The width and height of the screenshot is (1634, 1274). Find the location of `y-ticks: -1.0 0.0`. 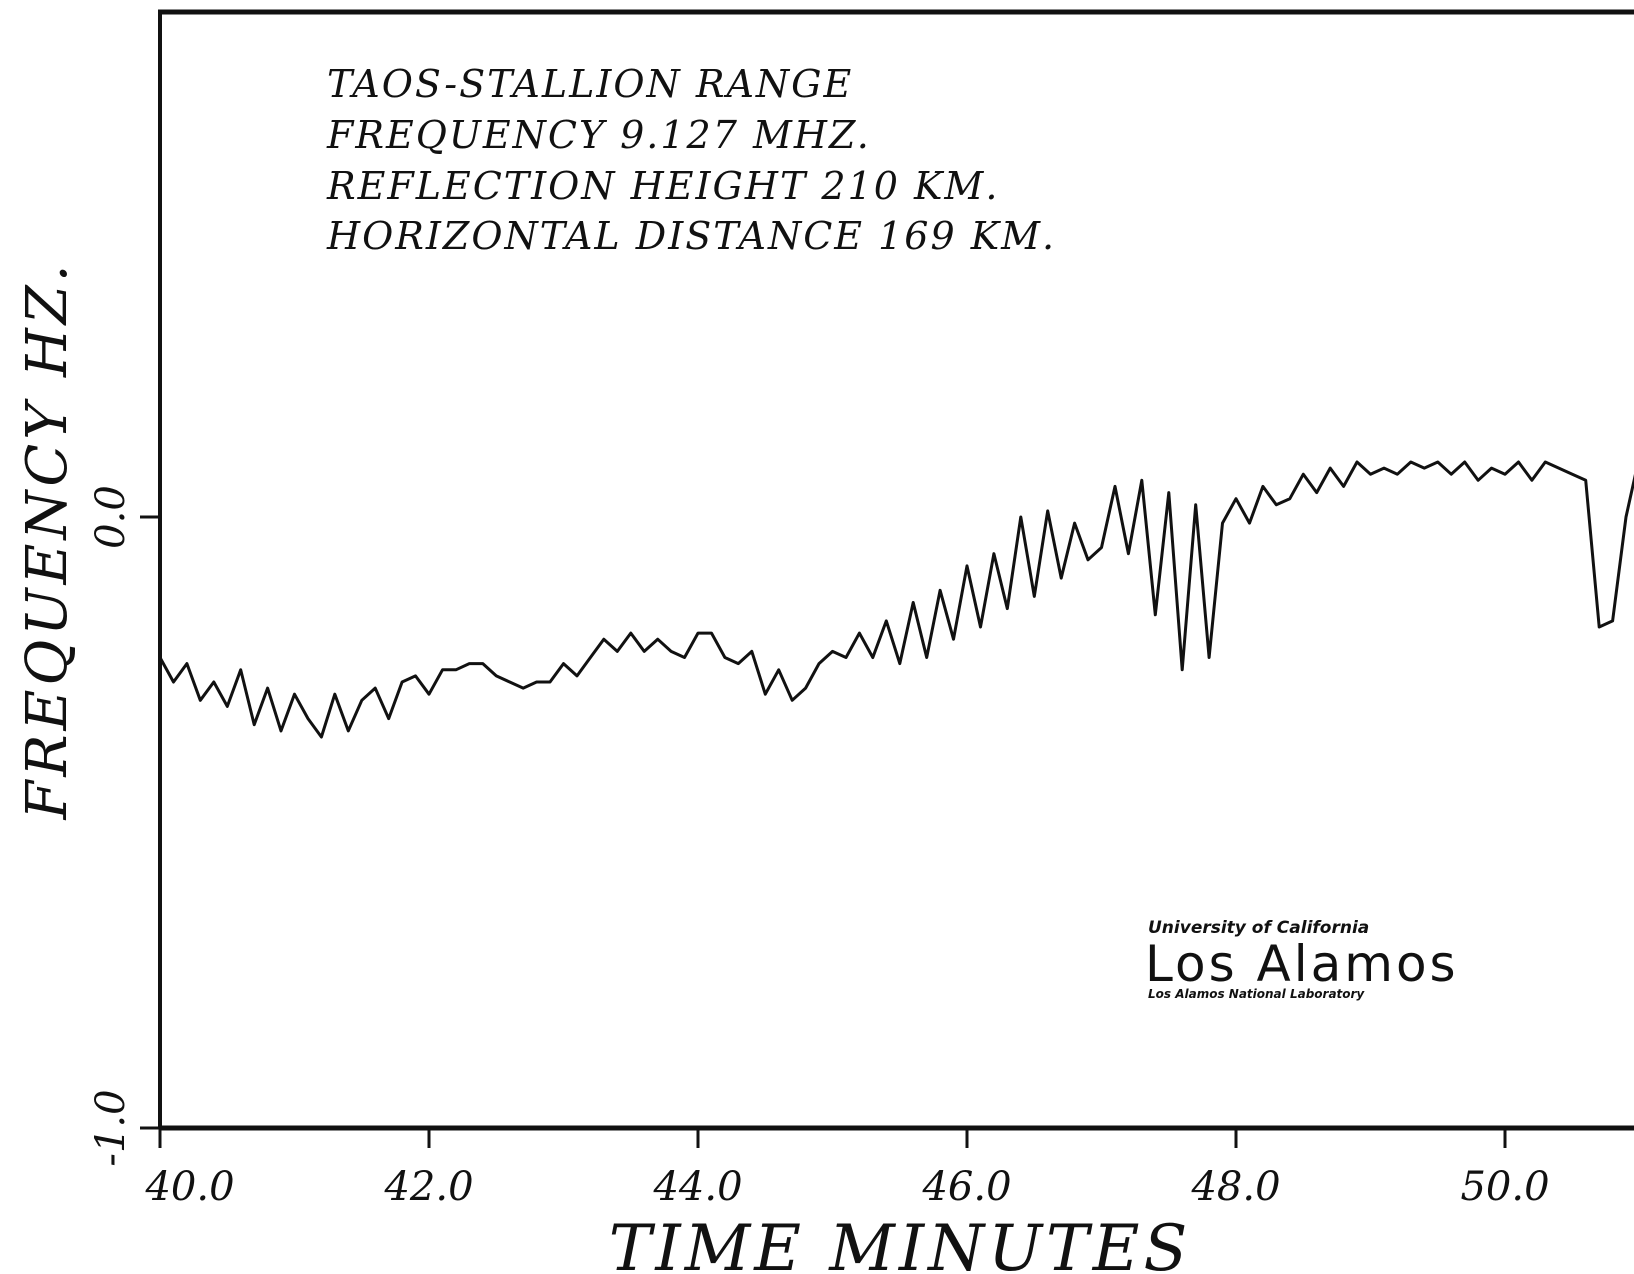

y-ticks: -1.0 0.0 is located at coordinates (124, 826).